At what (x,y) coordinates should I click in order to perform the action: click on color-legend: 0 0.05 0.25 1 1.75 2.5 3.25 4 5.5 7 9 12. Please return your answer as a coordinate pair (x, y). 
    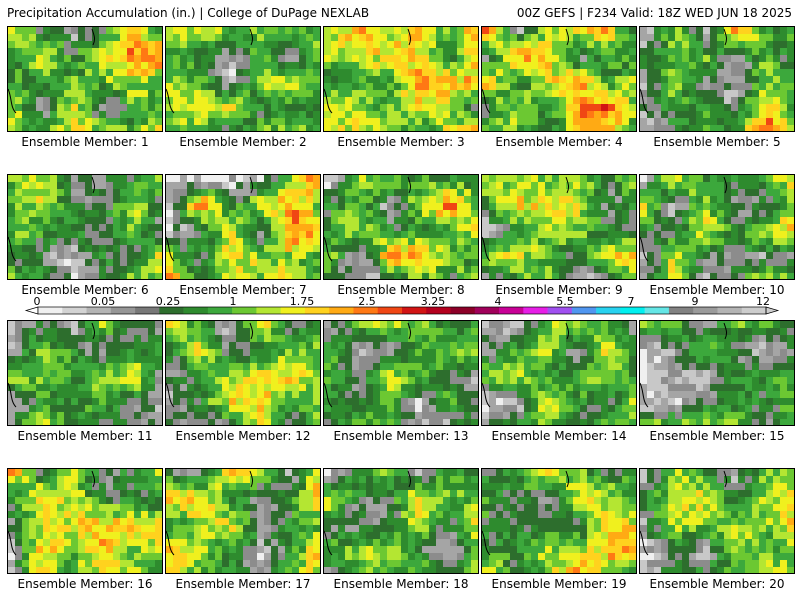
    Looking at the image, I should click on (400, 308).